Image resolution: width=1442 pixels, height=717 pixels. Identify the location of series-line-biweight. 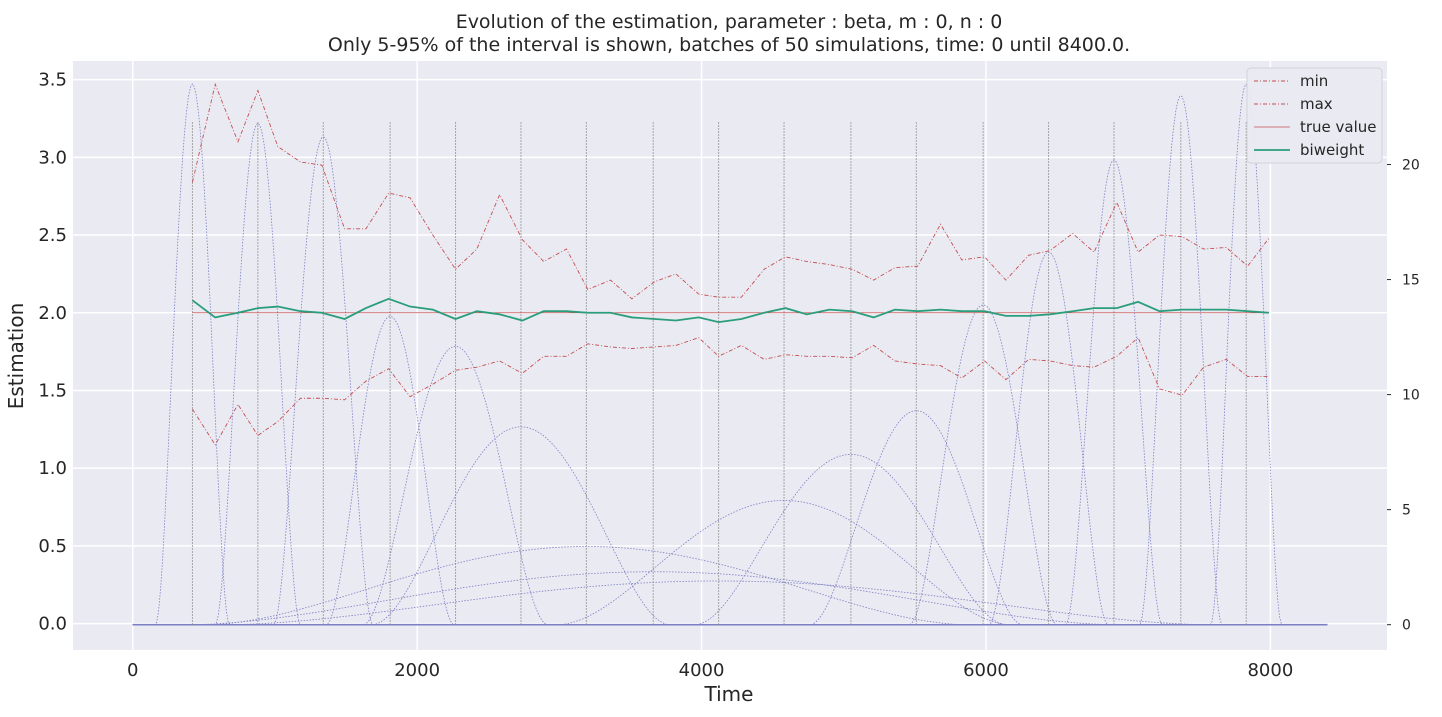
(730, 310).